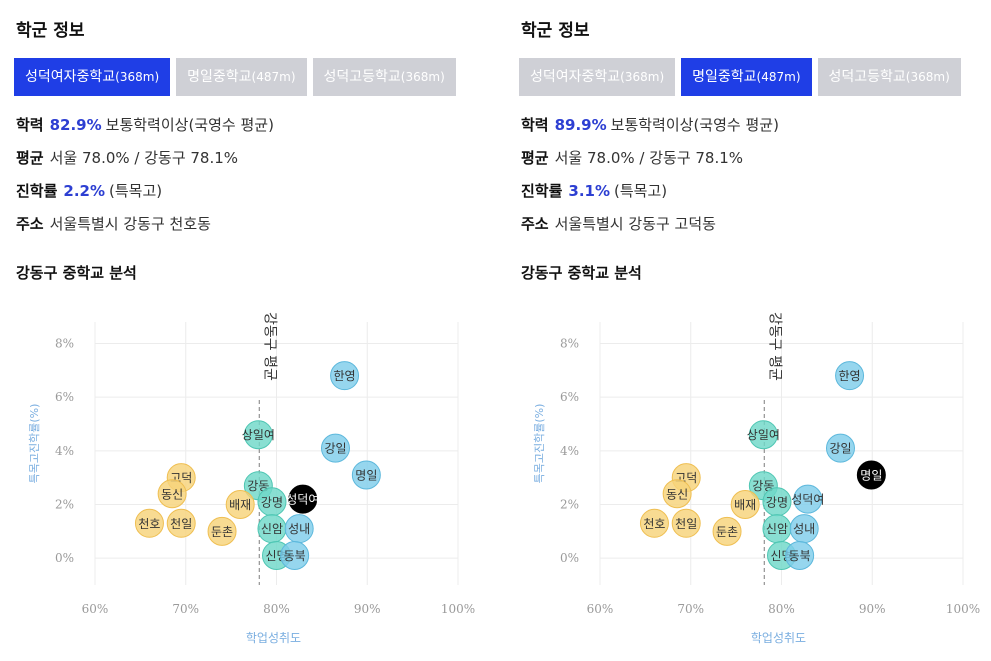  I want to click on x-tick-label: 100%, so click(458, 609).